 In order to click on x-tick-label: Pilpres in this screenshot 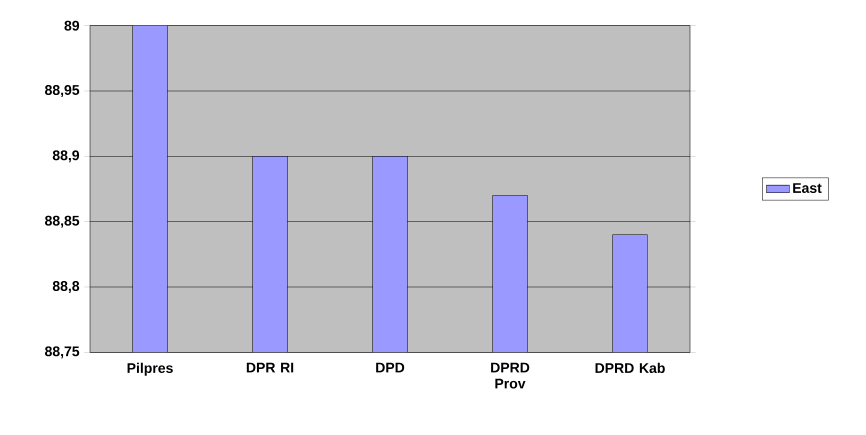, I will do `click(150, 369)`.